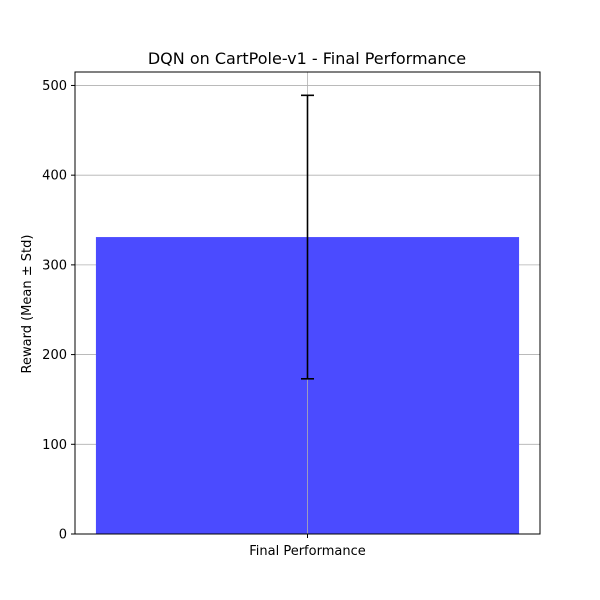 This screenshot has height=600, width=600. What do you see at coordinates (54, 445) in the screenshot?
I see `y-tick-label-100: 100` at bounding box center [54, 445].